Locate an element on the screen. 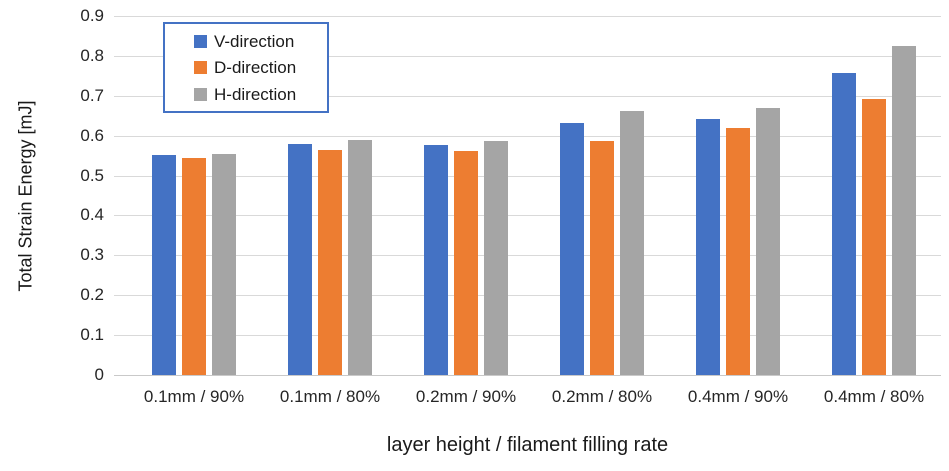 The image size is (949, 471). y-tick-label: 0 is located at coordinates (99, 374).